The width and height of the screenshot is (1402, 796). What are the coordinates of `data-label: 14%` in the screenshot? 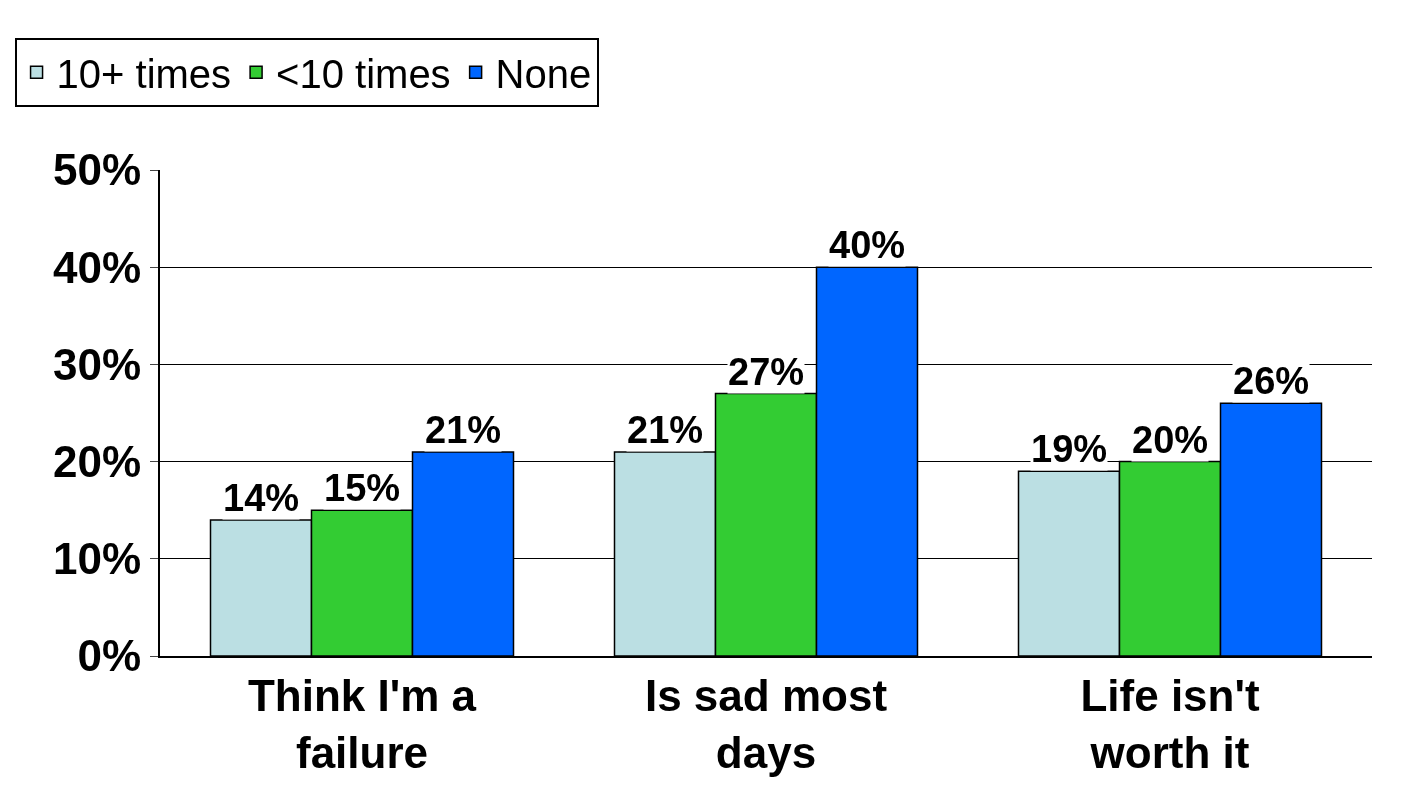 It's located at (261, 498).